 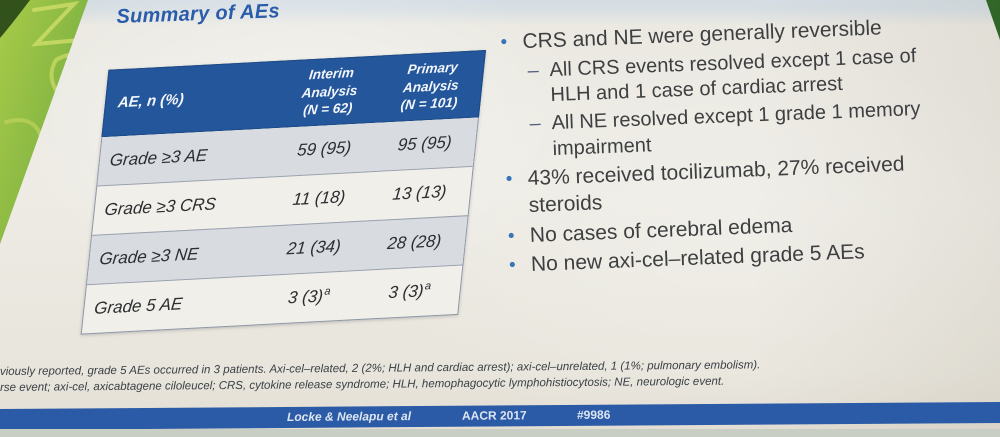 I want to click on footer-authors: Locke & Neelapu et al, so click(x=349, y=416).